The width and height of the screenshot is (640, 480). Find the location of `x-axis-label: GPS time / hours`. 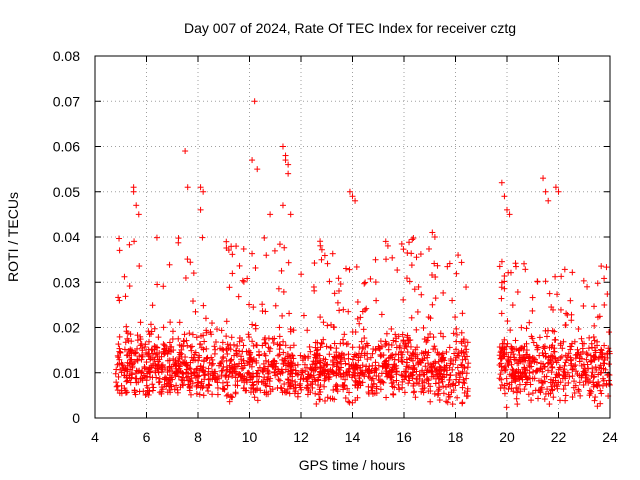

x-axis-label: GPS time / hours is located at coordinates (352, 465).